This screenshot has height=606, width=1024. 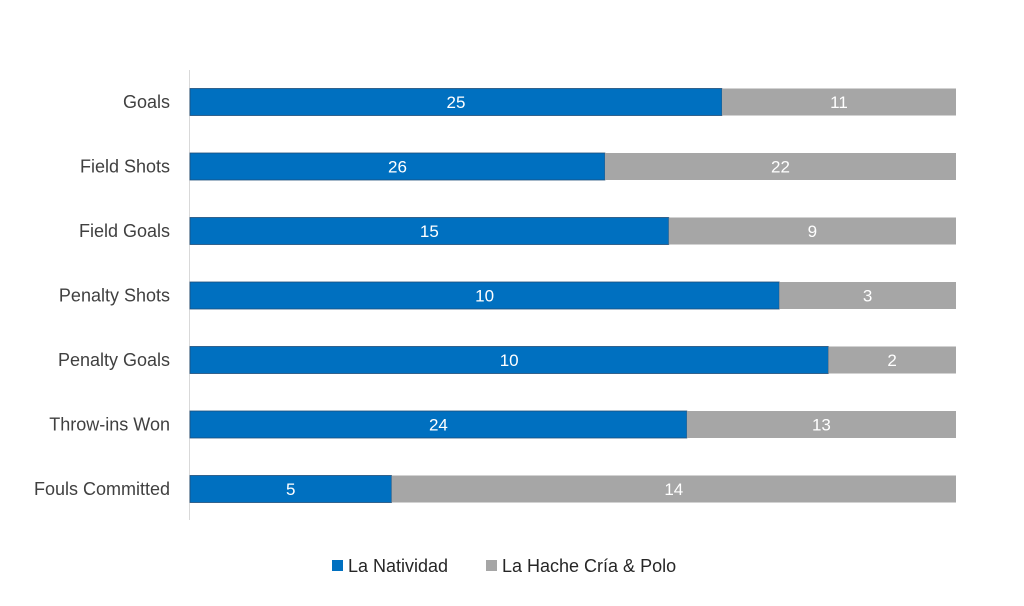 I want to click on data-label-la-hache-cr-a-polo-throw-ins-won: 13, so click(x=821, y=425).